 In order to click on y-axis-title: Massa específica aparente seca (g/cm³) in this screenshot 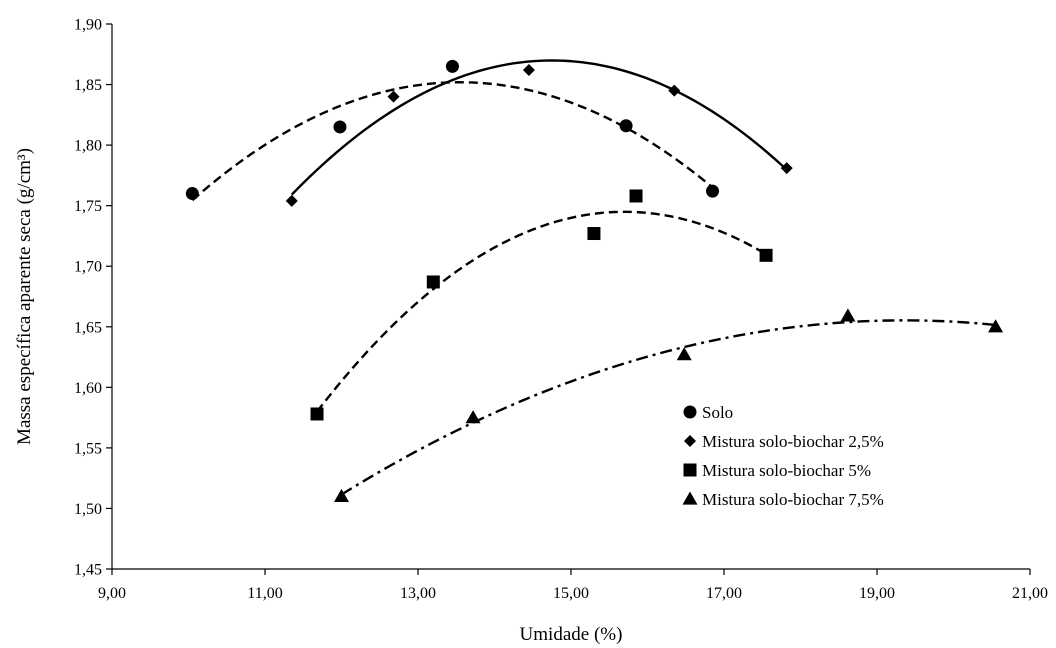, I will do `click(24, 296)`.